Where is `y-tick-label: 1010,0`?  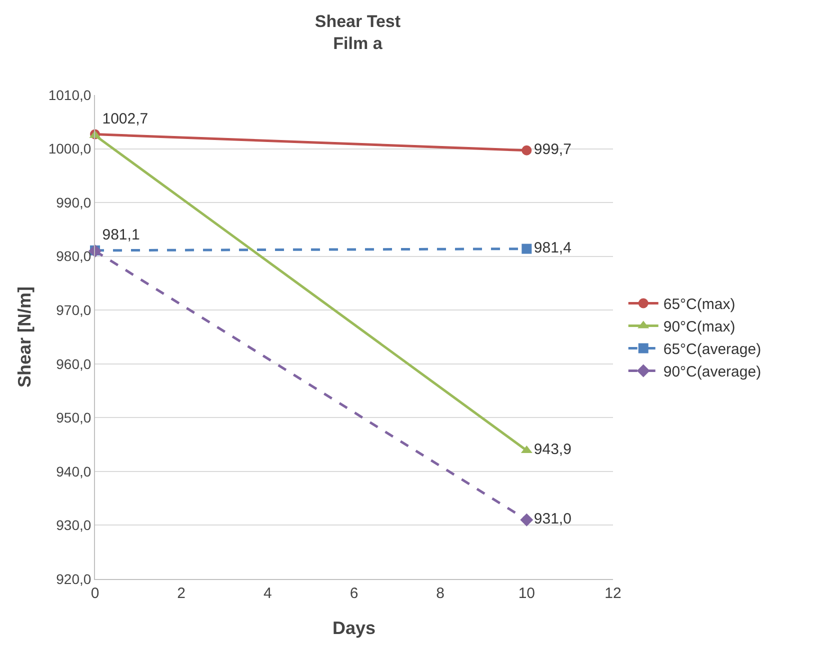 y-tick-label: 1010,0 is located at coordinates (70, 94).